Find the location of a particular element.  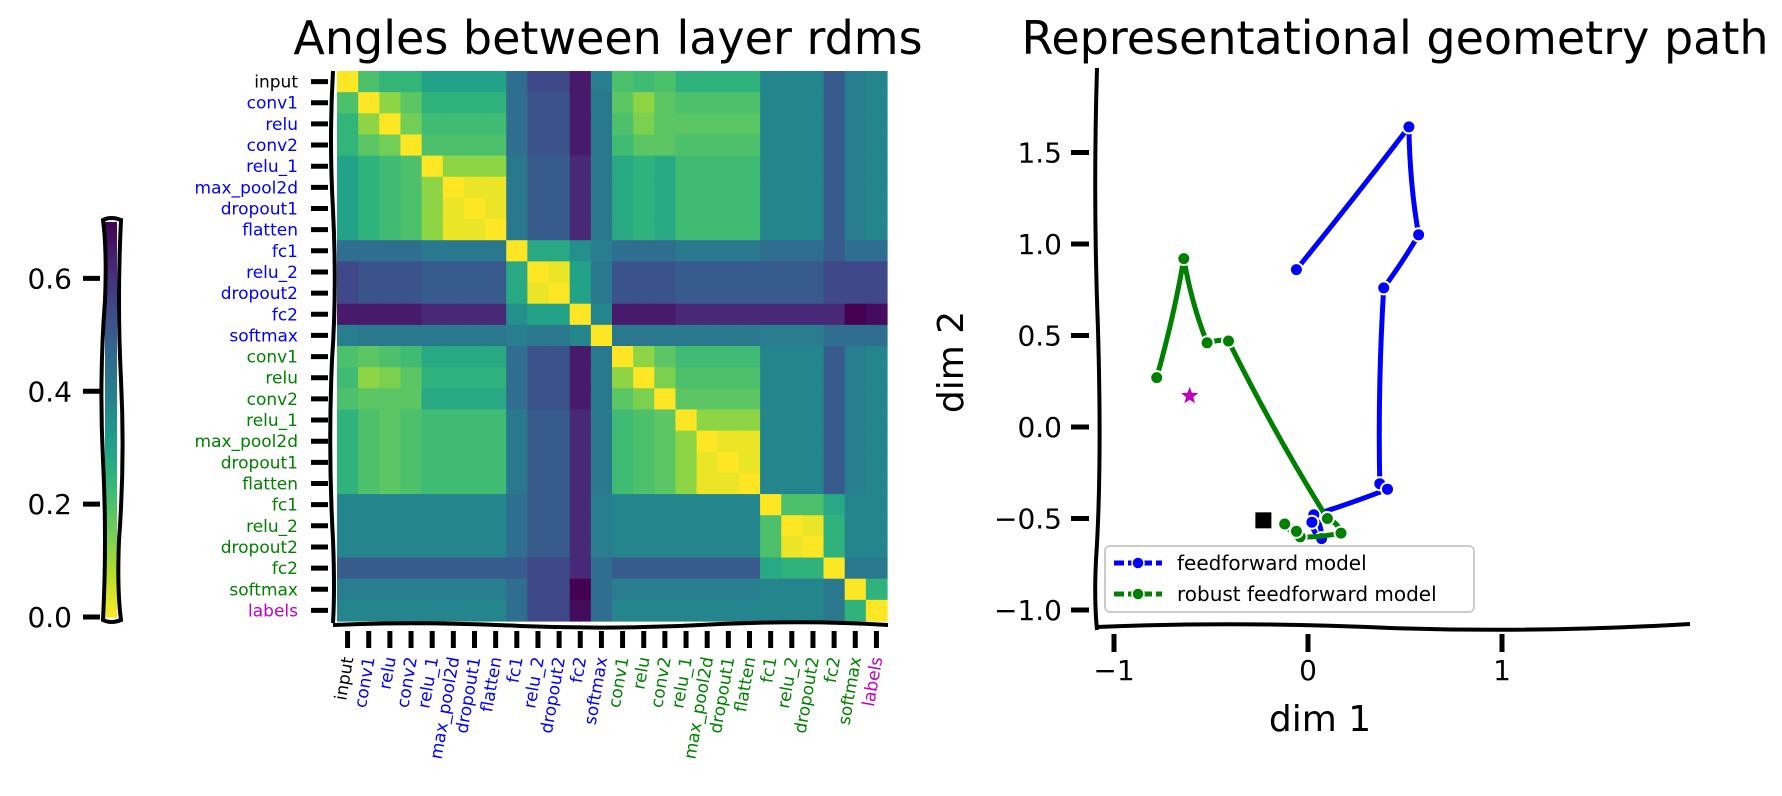

colorbar is located at coordinates (112, 420).